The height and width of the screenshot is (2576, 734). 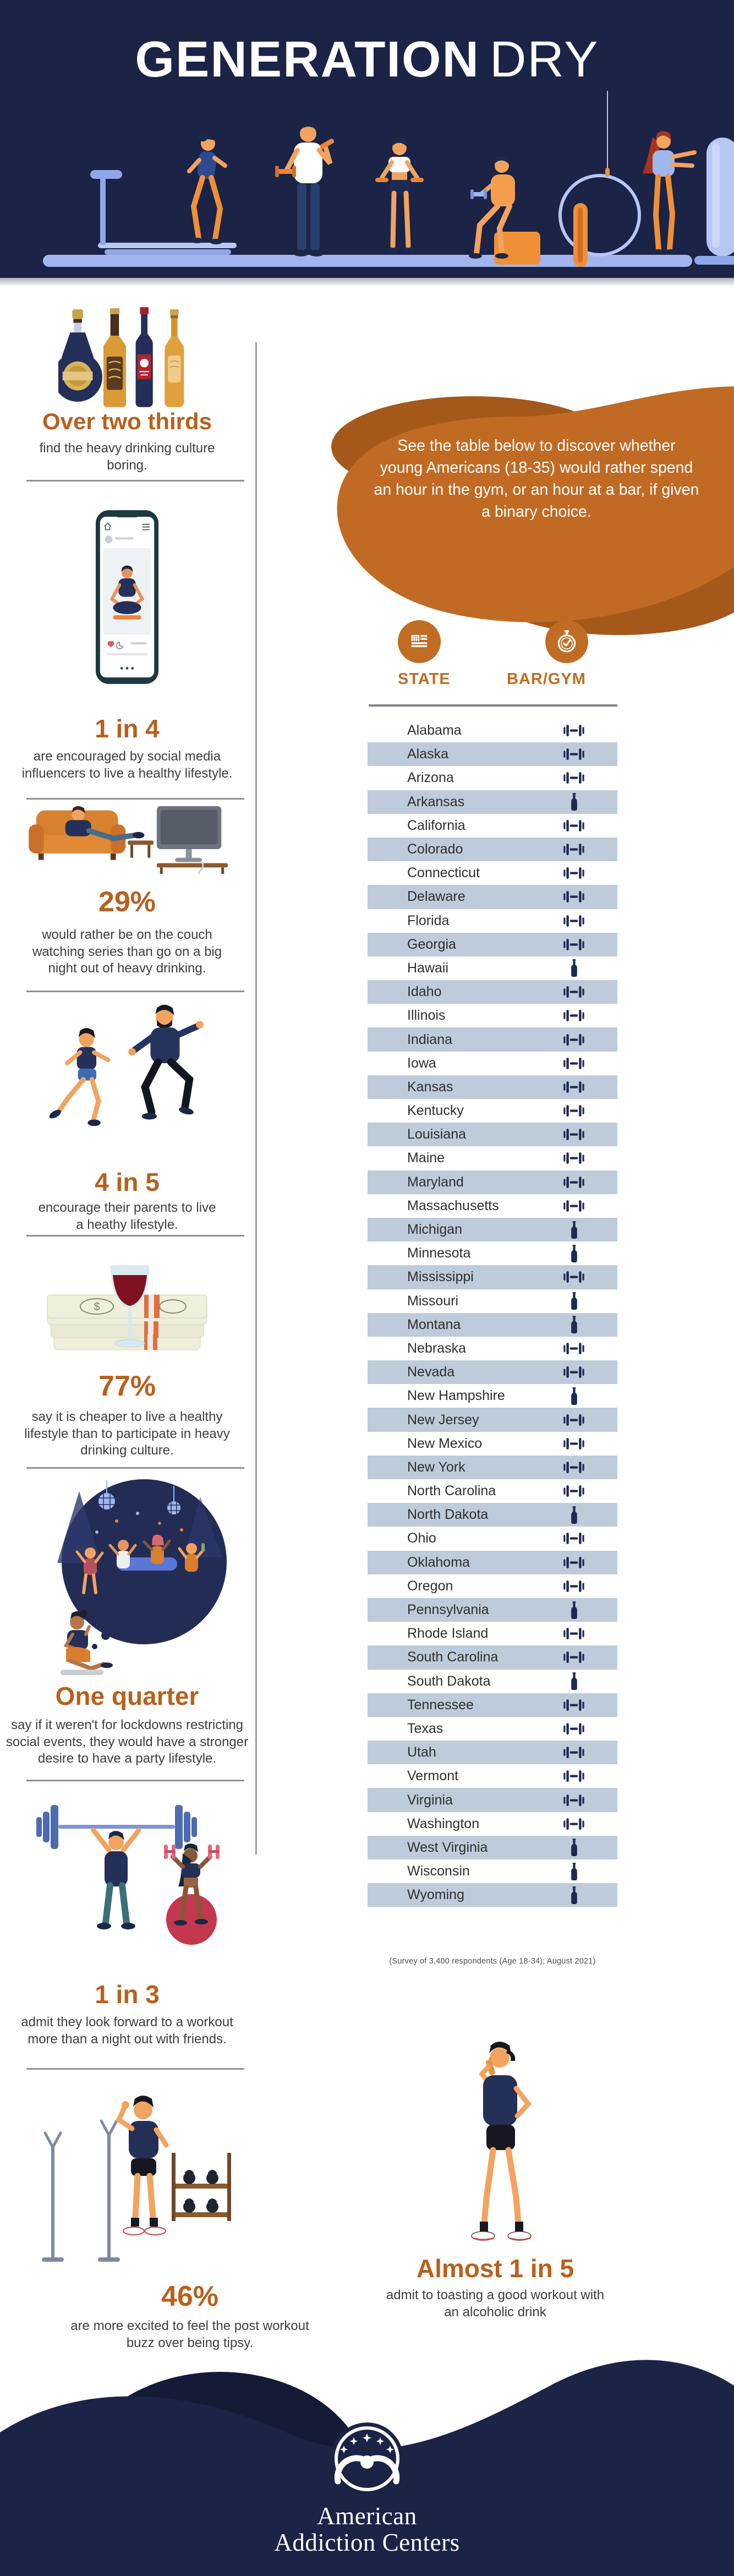 I want to click on state-name: Massachusetts, so click(x=453, y=1205).